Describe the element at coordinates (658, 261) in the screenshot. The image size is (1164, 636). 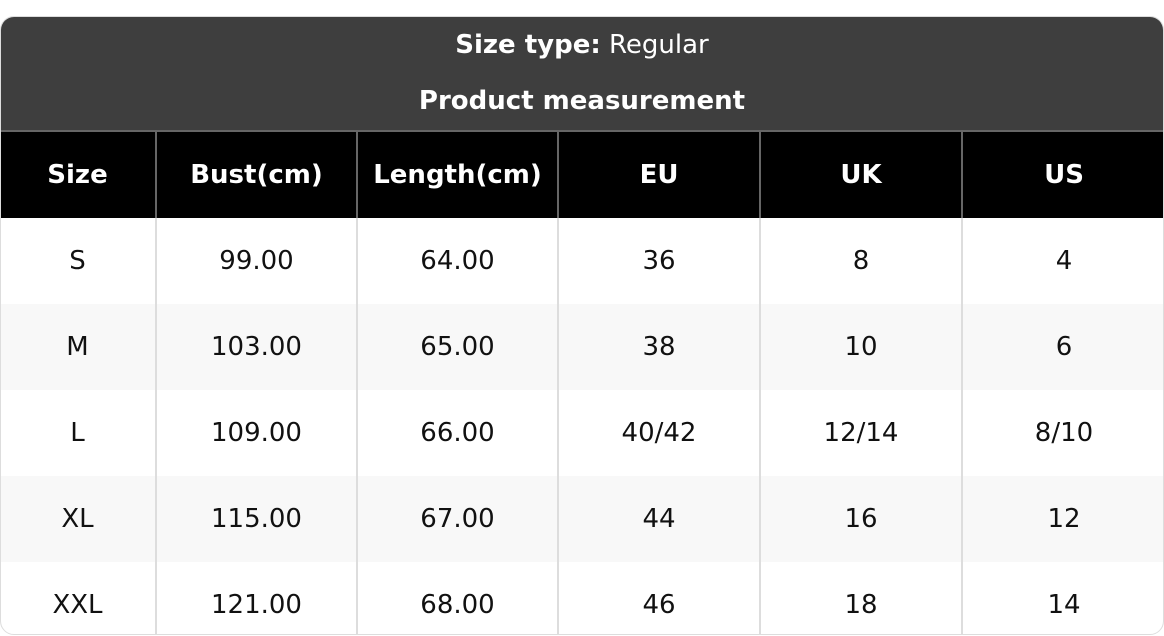
I see `table-cell: 36` at that location.